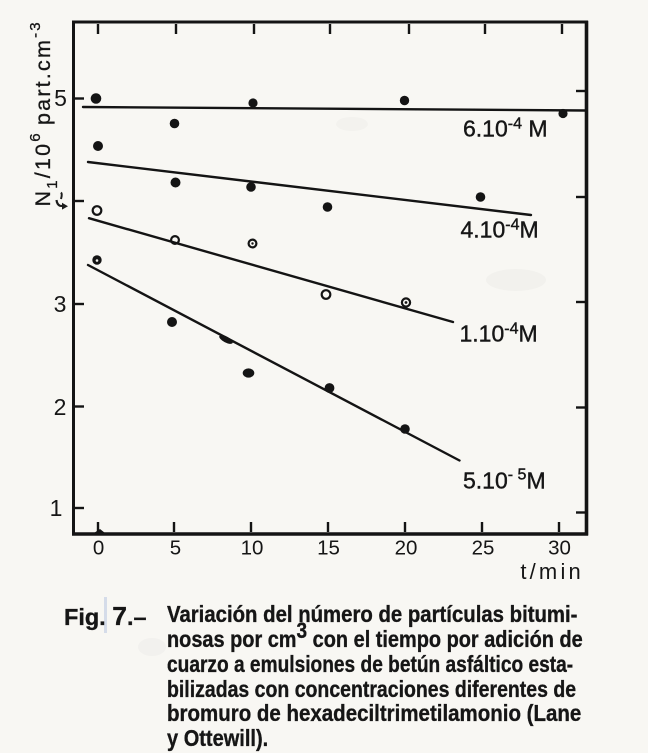 The image size is (648, 753). Describe the element at coordinates (559, 548) in the screenshot. I see `svg-text: 30` at that location.